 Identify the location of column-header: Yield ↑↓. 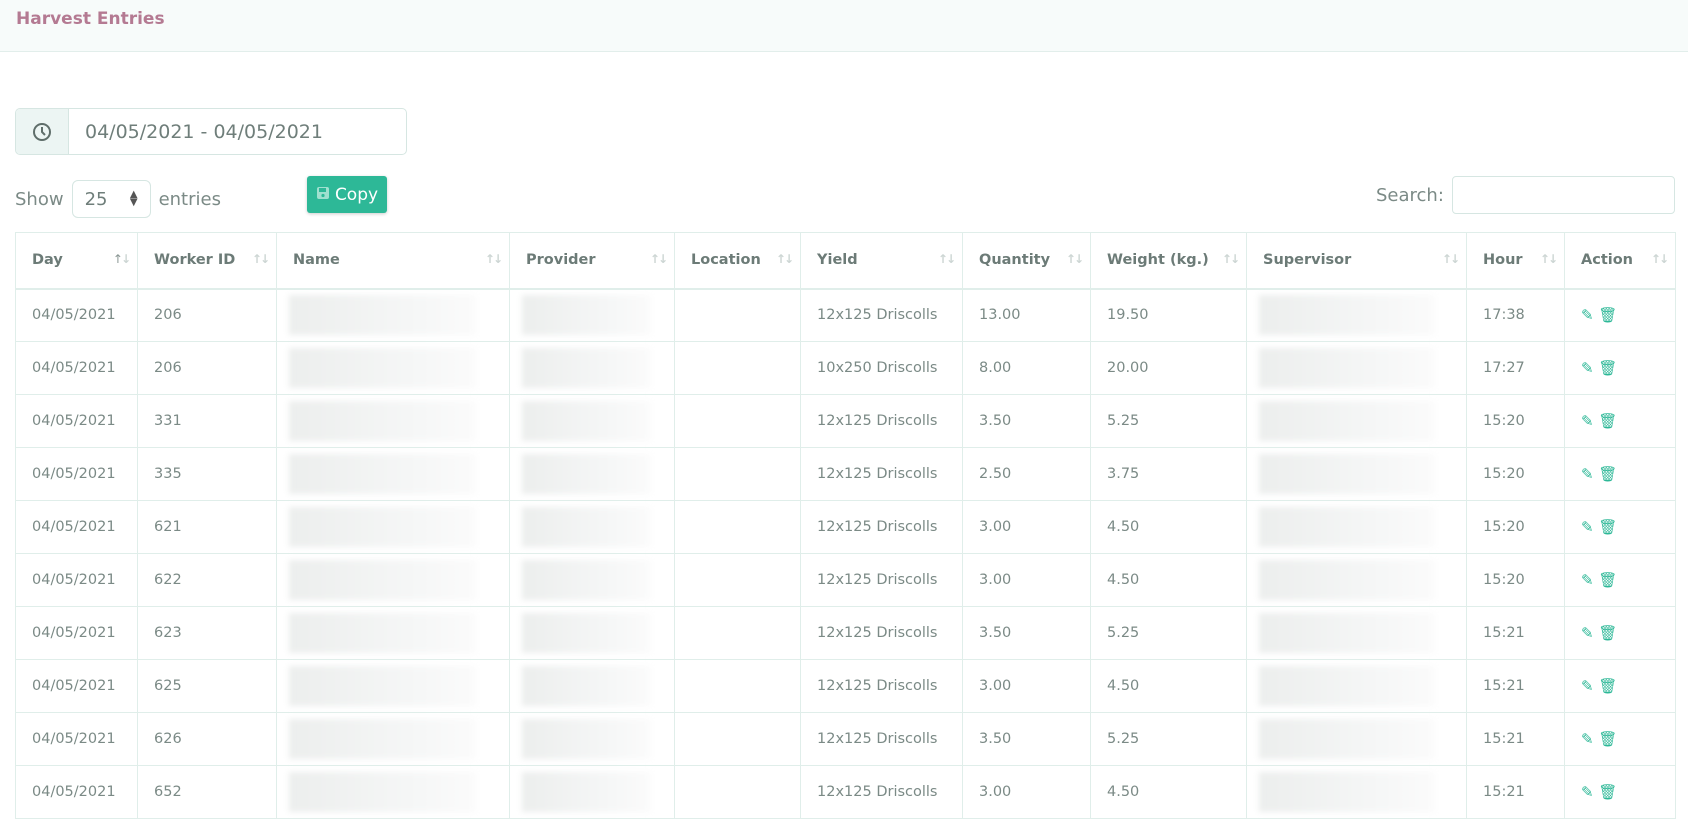
(881, 261).